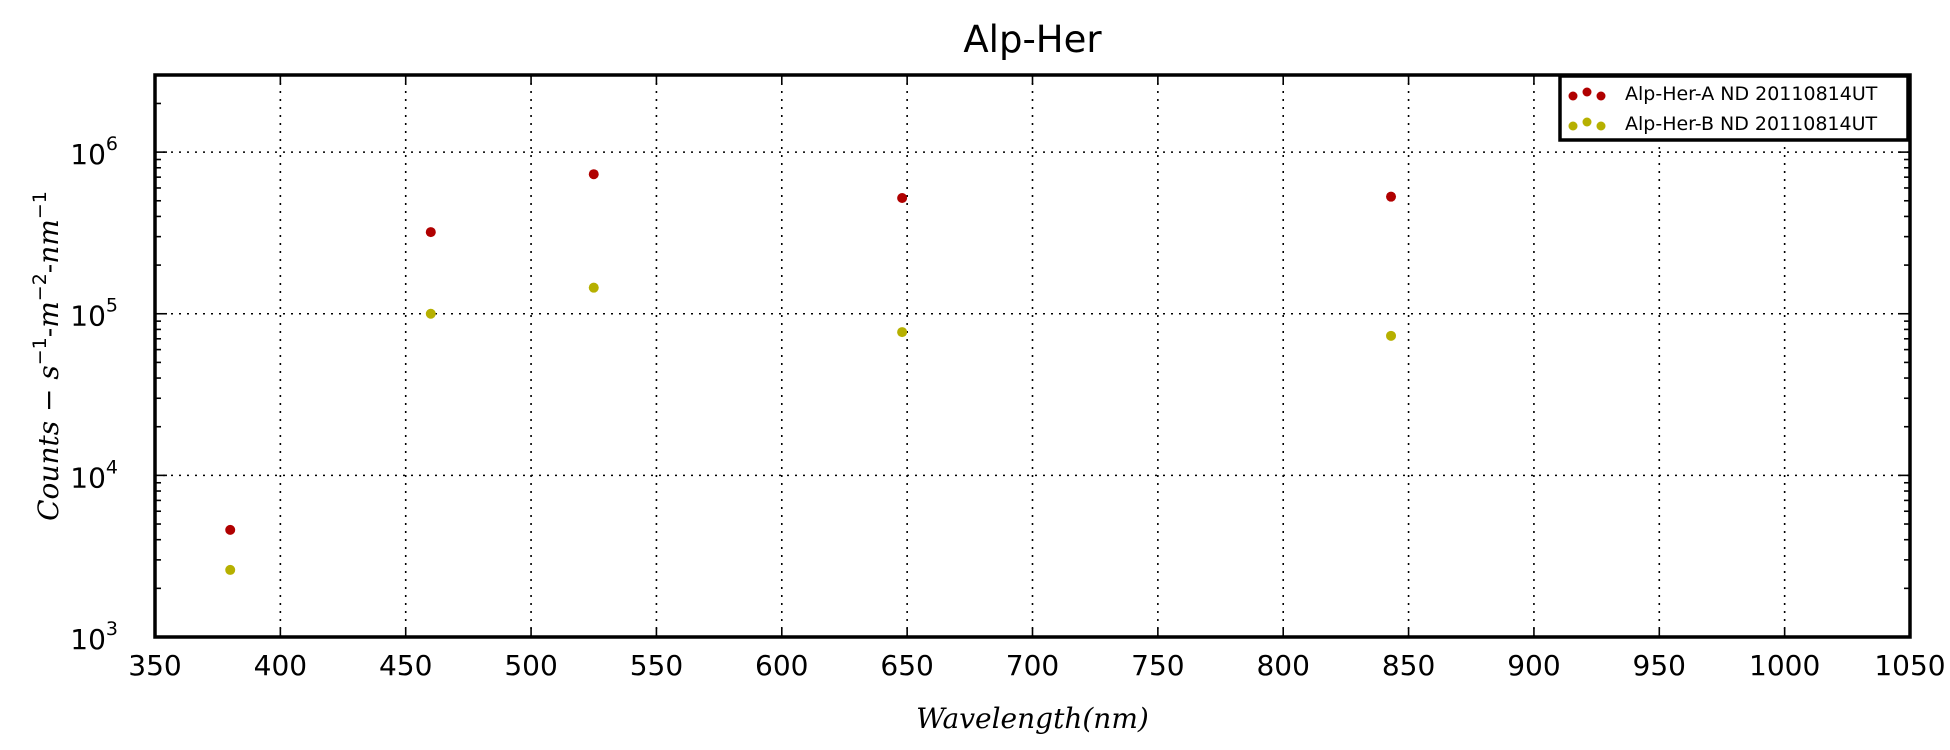  Describe the element at coordinates (48, 332) in the screenshot. I see `y-label-sep-2: -` at that location.